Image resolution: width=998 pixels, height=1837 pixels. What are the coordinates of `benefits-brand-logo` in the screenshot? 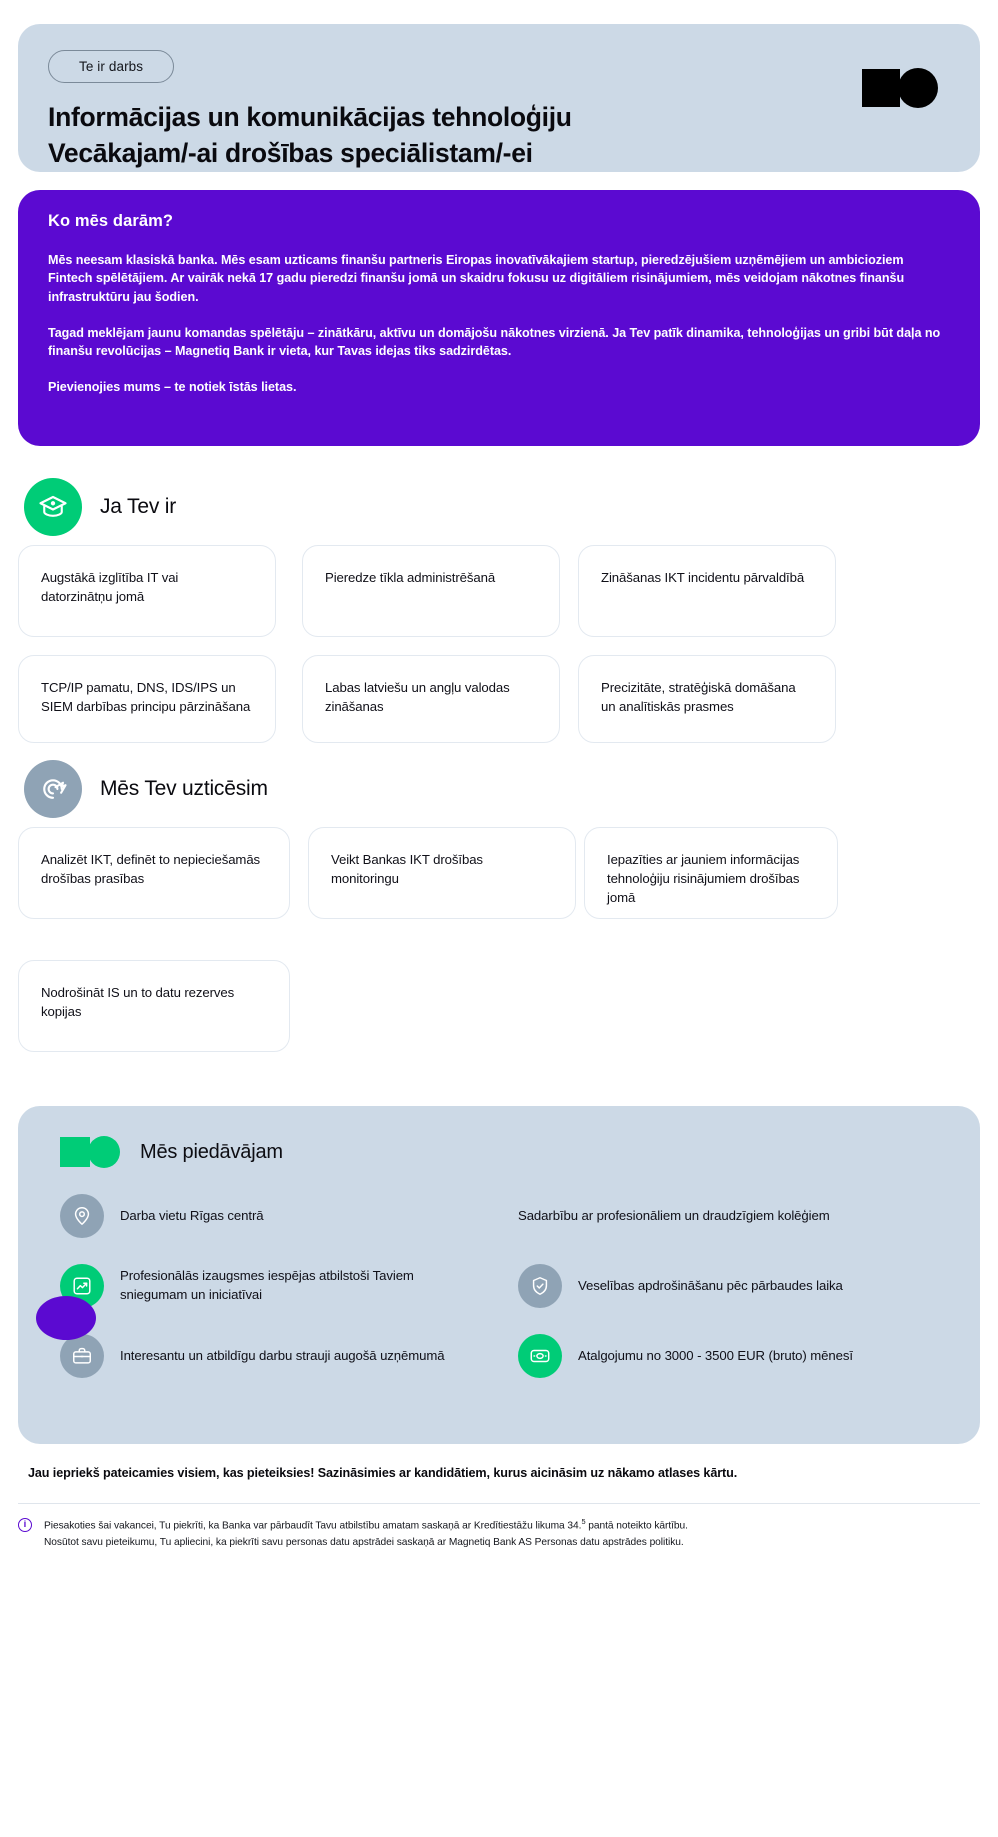 It's located at (90, 1152).